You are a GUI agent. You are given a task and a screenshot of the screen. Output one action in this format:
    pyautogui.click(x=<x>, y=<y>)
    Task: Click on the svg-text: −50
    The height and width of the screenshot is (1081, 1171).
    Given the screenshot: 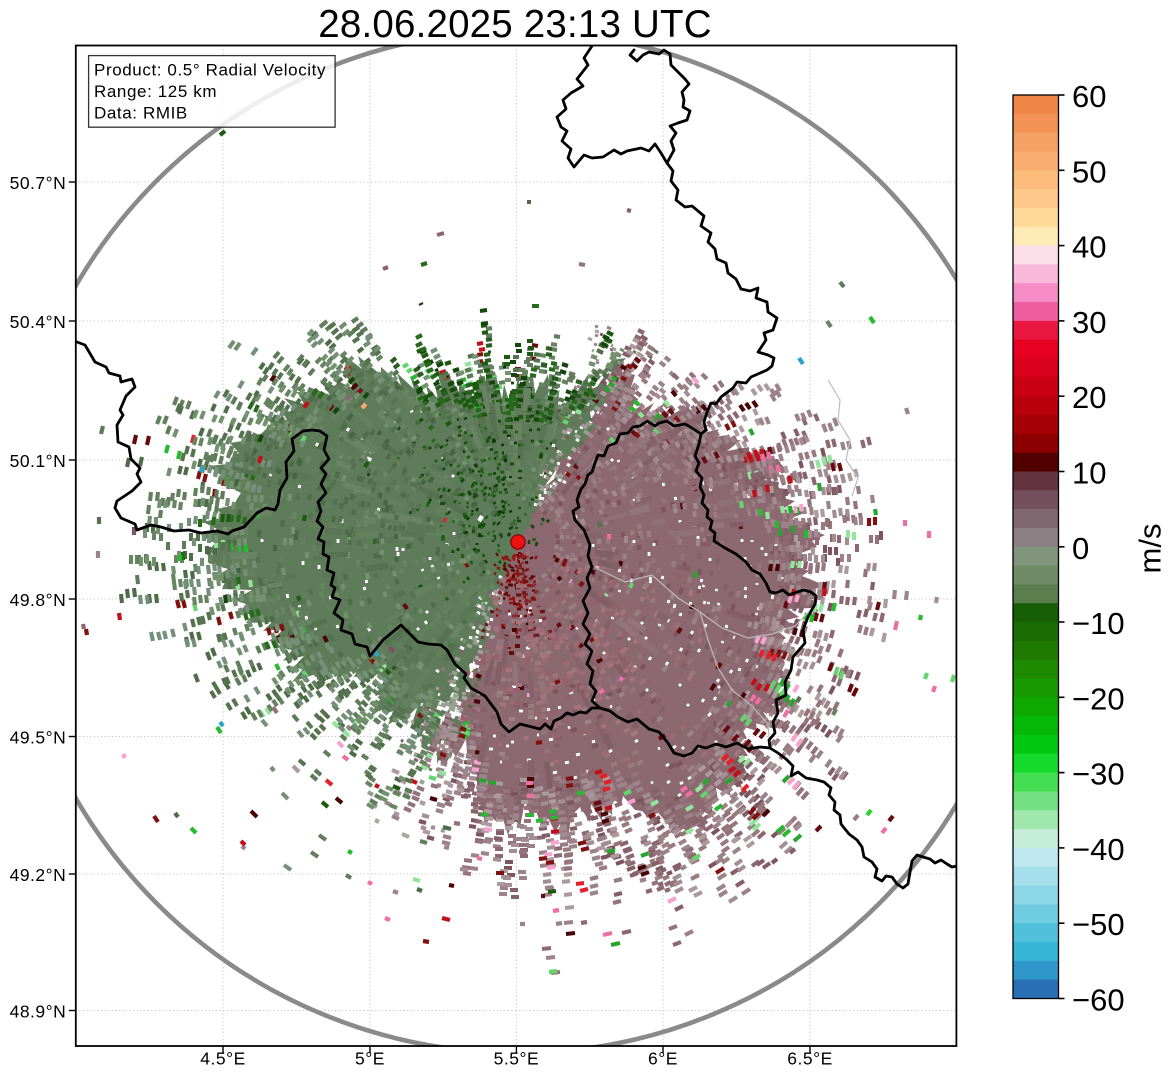 What is the action you would take?
    pyautogui.click(x=1098, y=924)
    